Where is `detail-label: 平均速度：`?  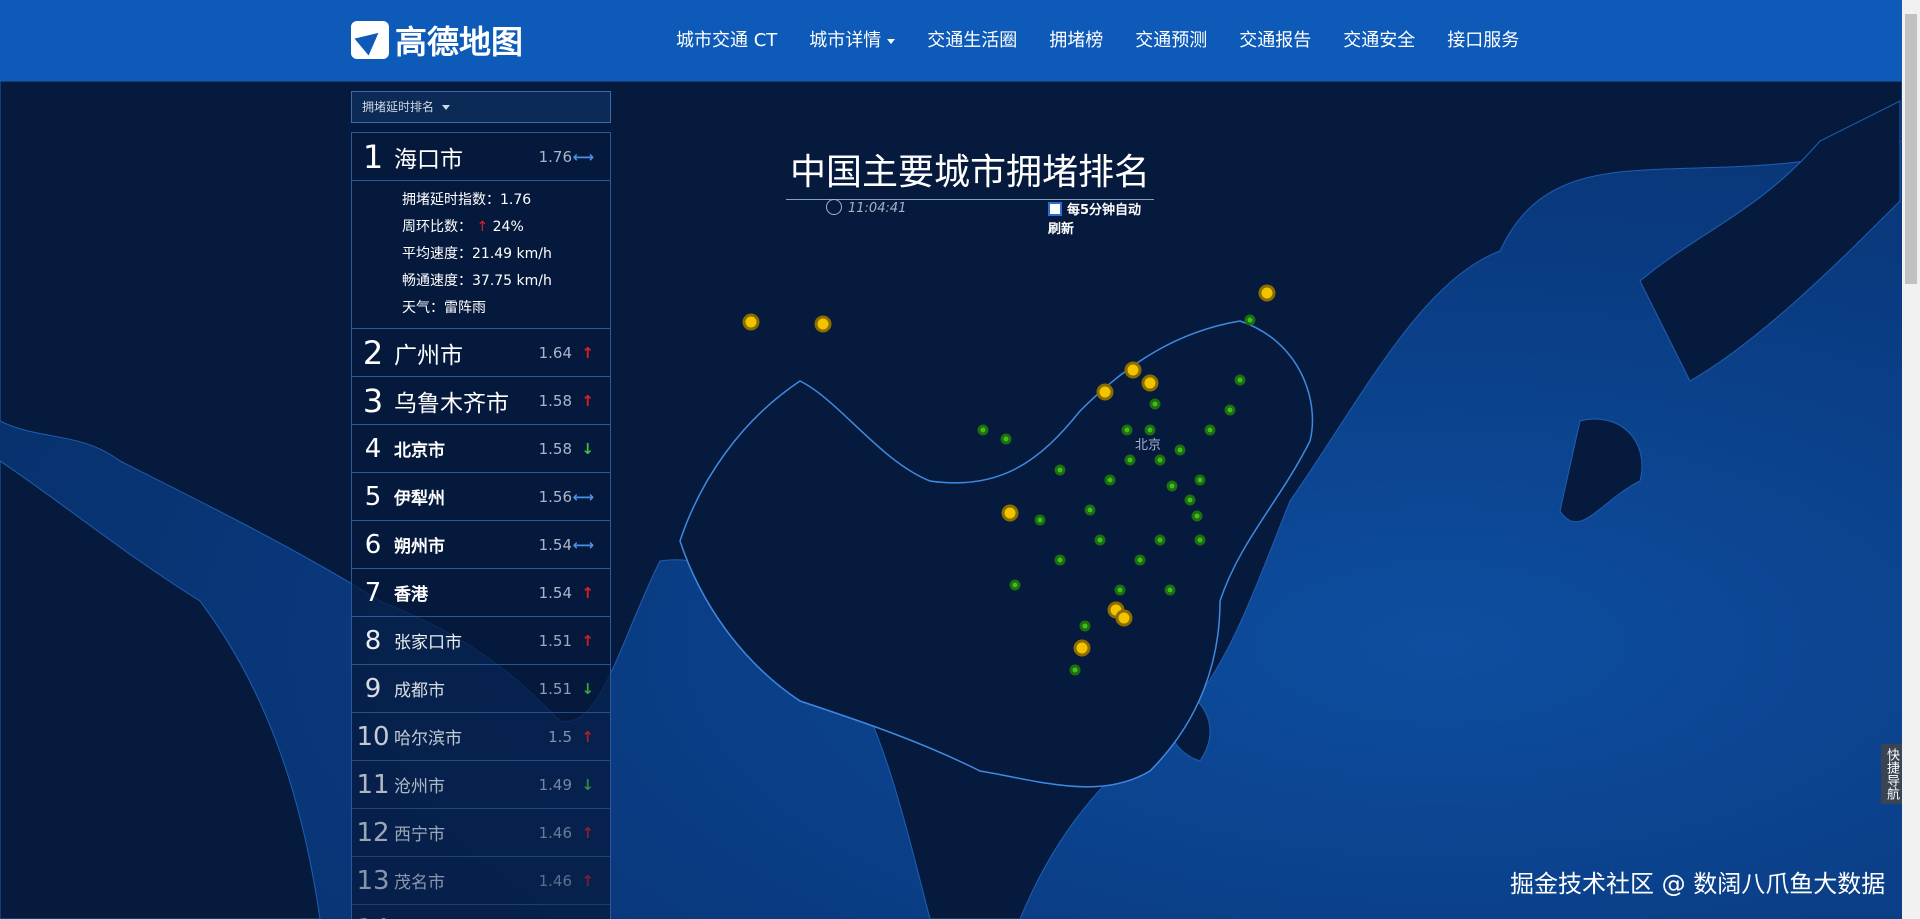
detail-label: 平均速度： is located at coordinates (437, 254).